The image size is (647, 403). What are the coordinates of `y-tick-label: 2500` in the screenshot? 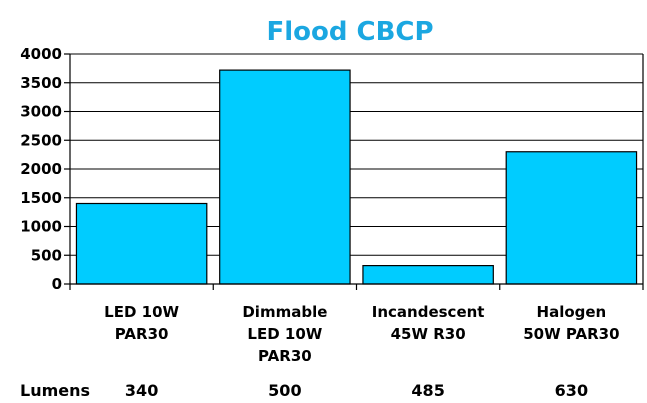 It's located at (41, 140).